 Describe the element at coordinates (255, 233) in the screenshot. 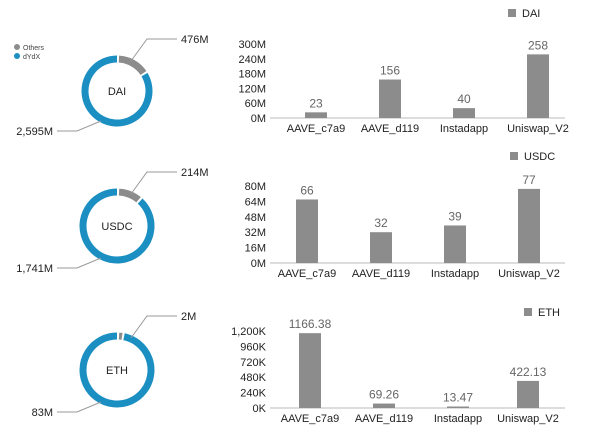

I see `y-tick-label: 32M` at that location.